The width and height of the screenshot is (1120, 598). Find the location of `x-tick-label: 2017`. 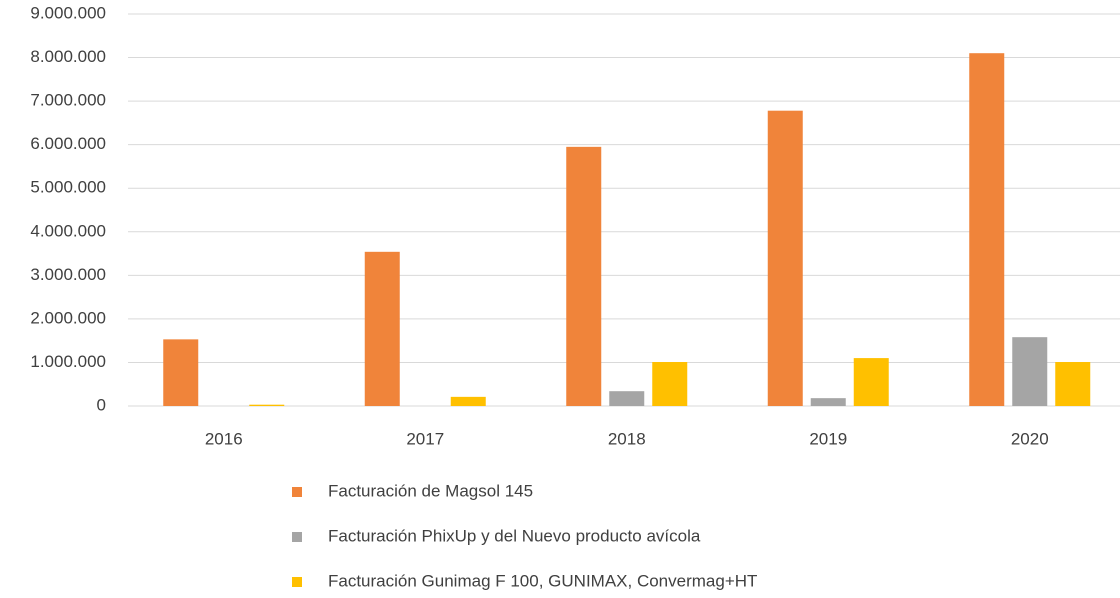

x-tick-label: 2017 is located at coordinates (425, 438).